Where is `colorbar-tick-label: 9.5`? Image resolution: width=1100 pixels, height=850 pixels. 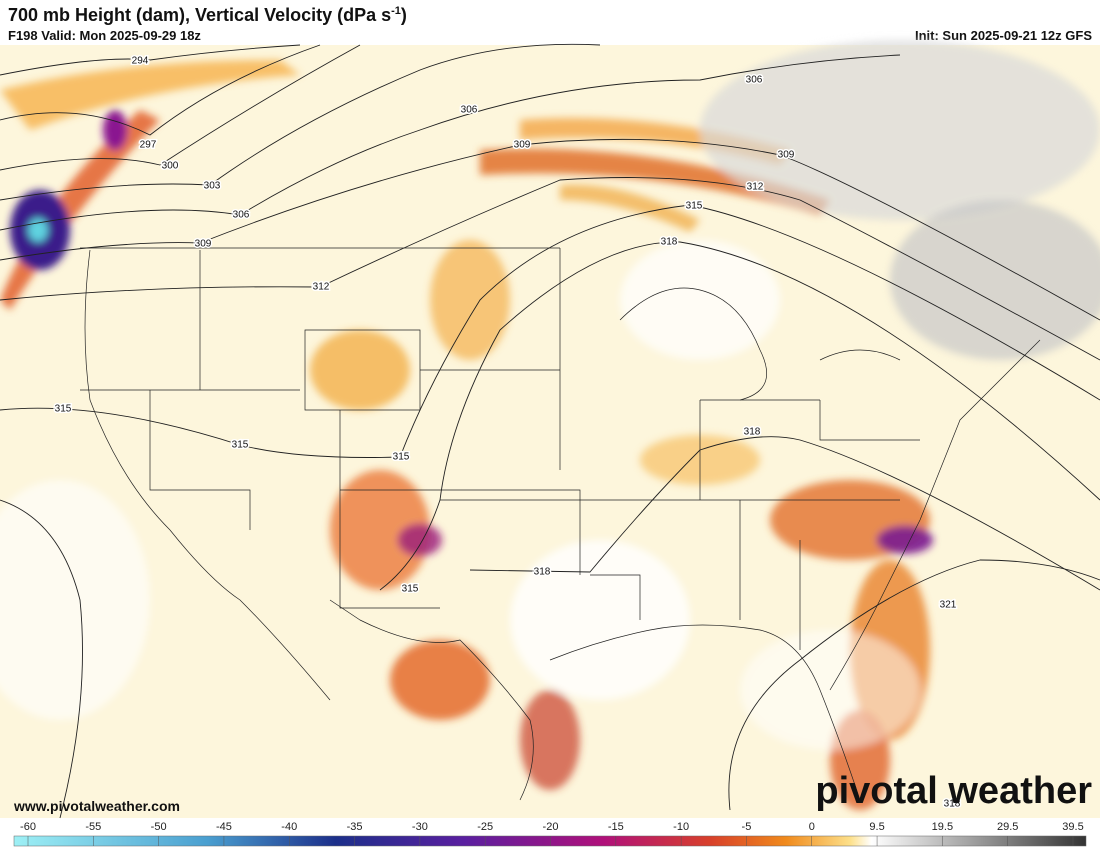
colorbar-tick-label: 9.5 is located at coordinates (876, 827).